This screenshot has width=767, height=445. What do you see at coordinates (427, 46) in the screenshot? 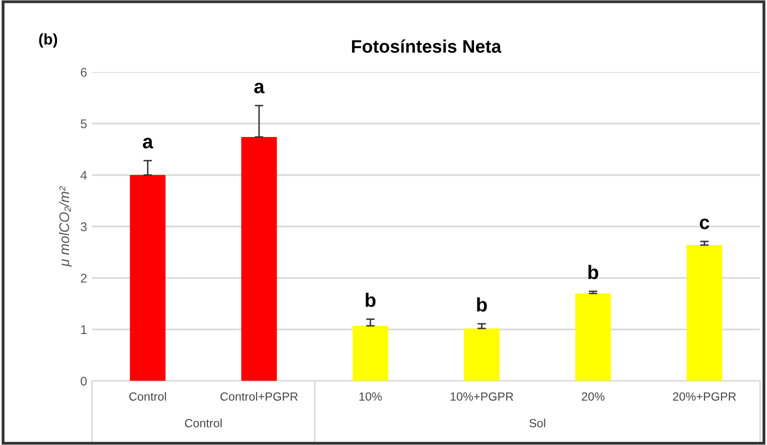
I see `chart-title: Fotosíntesis Neta` at bounding box center [427, 46].